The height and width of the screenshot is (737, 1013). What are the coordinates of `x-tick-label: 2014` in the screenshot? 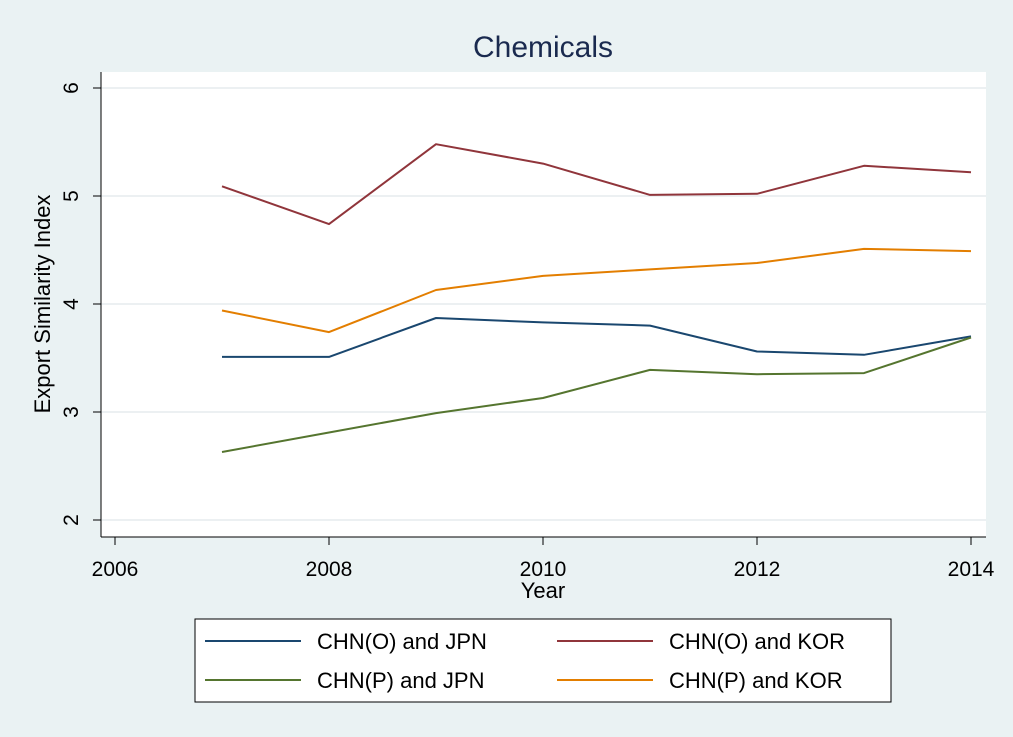 It's located at (971, 569).